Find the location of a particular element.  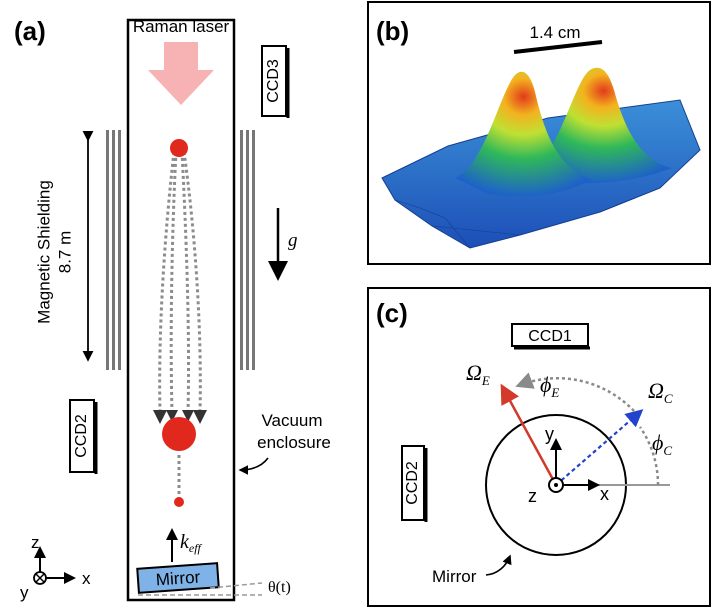

axis-z-c-label: z is located at coordinates (532, 496).